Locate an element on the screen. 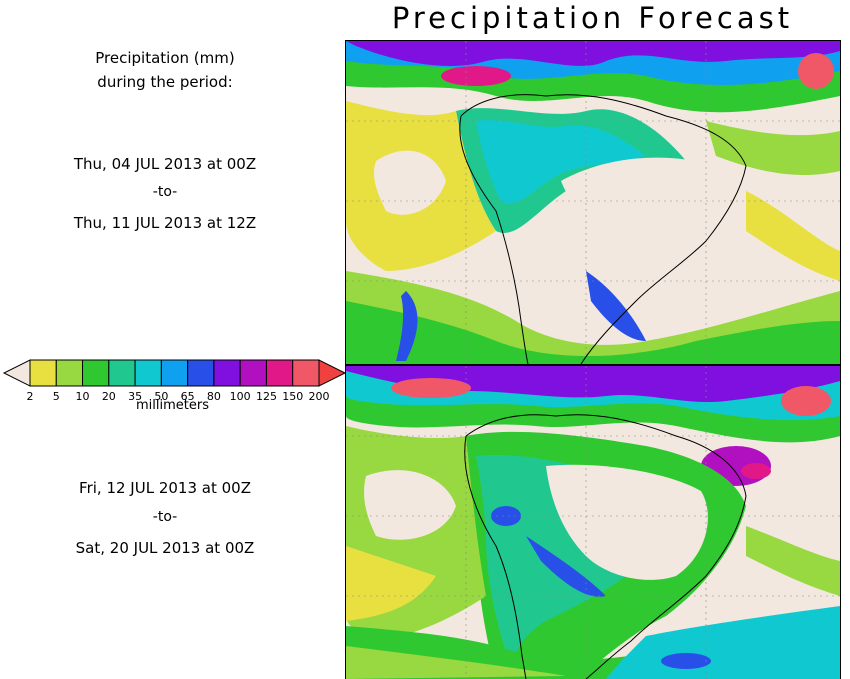  period-label-line1: Precipitation (mm) is located at coordinates (165, 58).